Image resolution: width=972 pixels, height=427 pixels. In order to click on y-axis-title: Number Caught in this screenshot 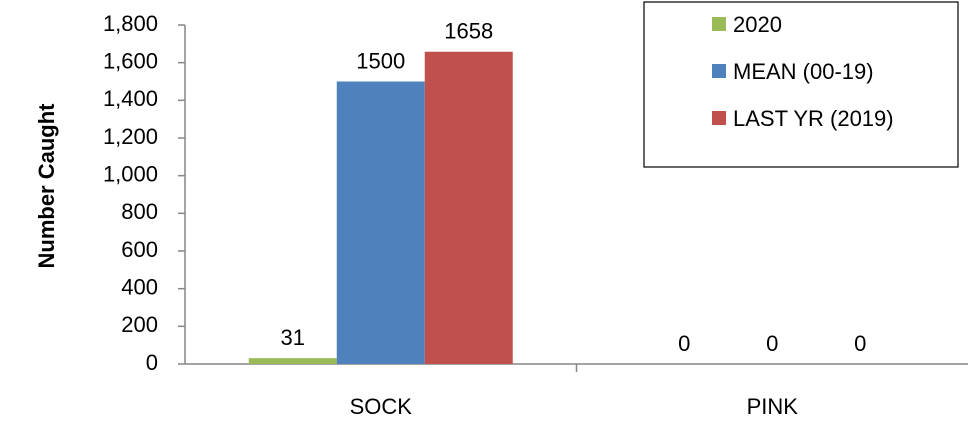, I will do `click(46, 186)`.